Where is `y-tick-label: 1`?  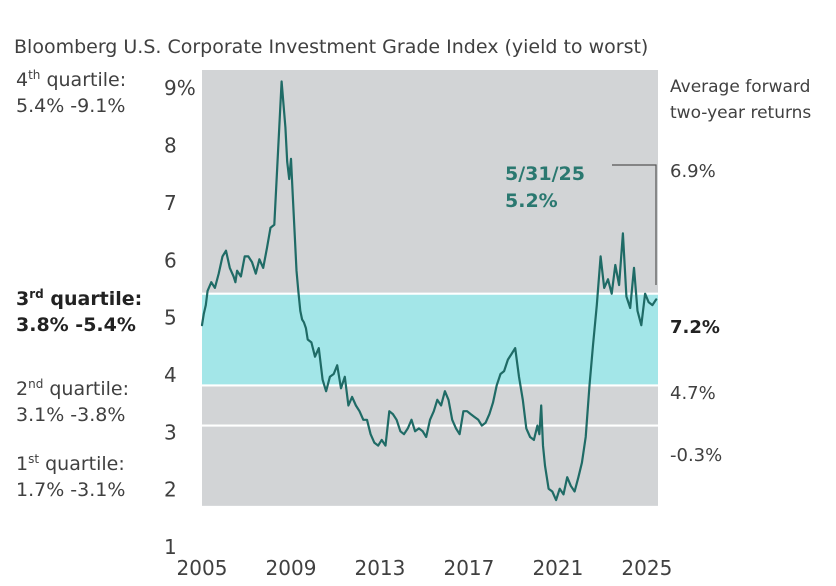 y-tick-label: 1 is located at coordinates (170, 547).